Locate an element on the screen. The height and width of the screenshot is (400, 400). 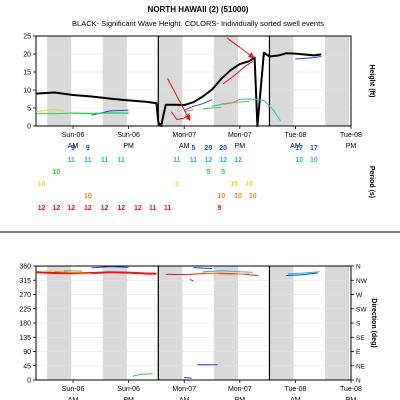
height-ytick-label: 10 is located at coordinates (27, 91).